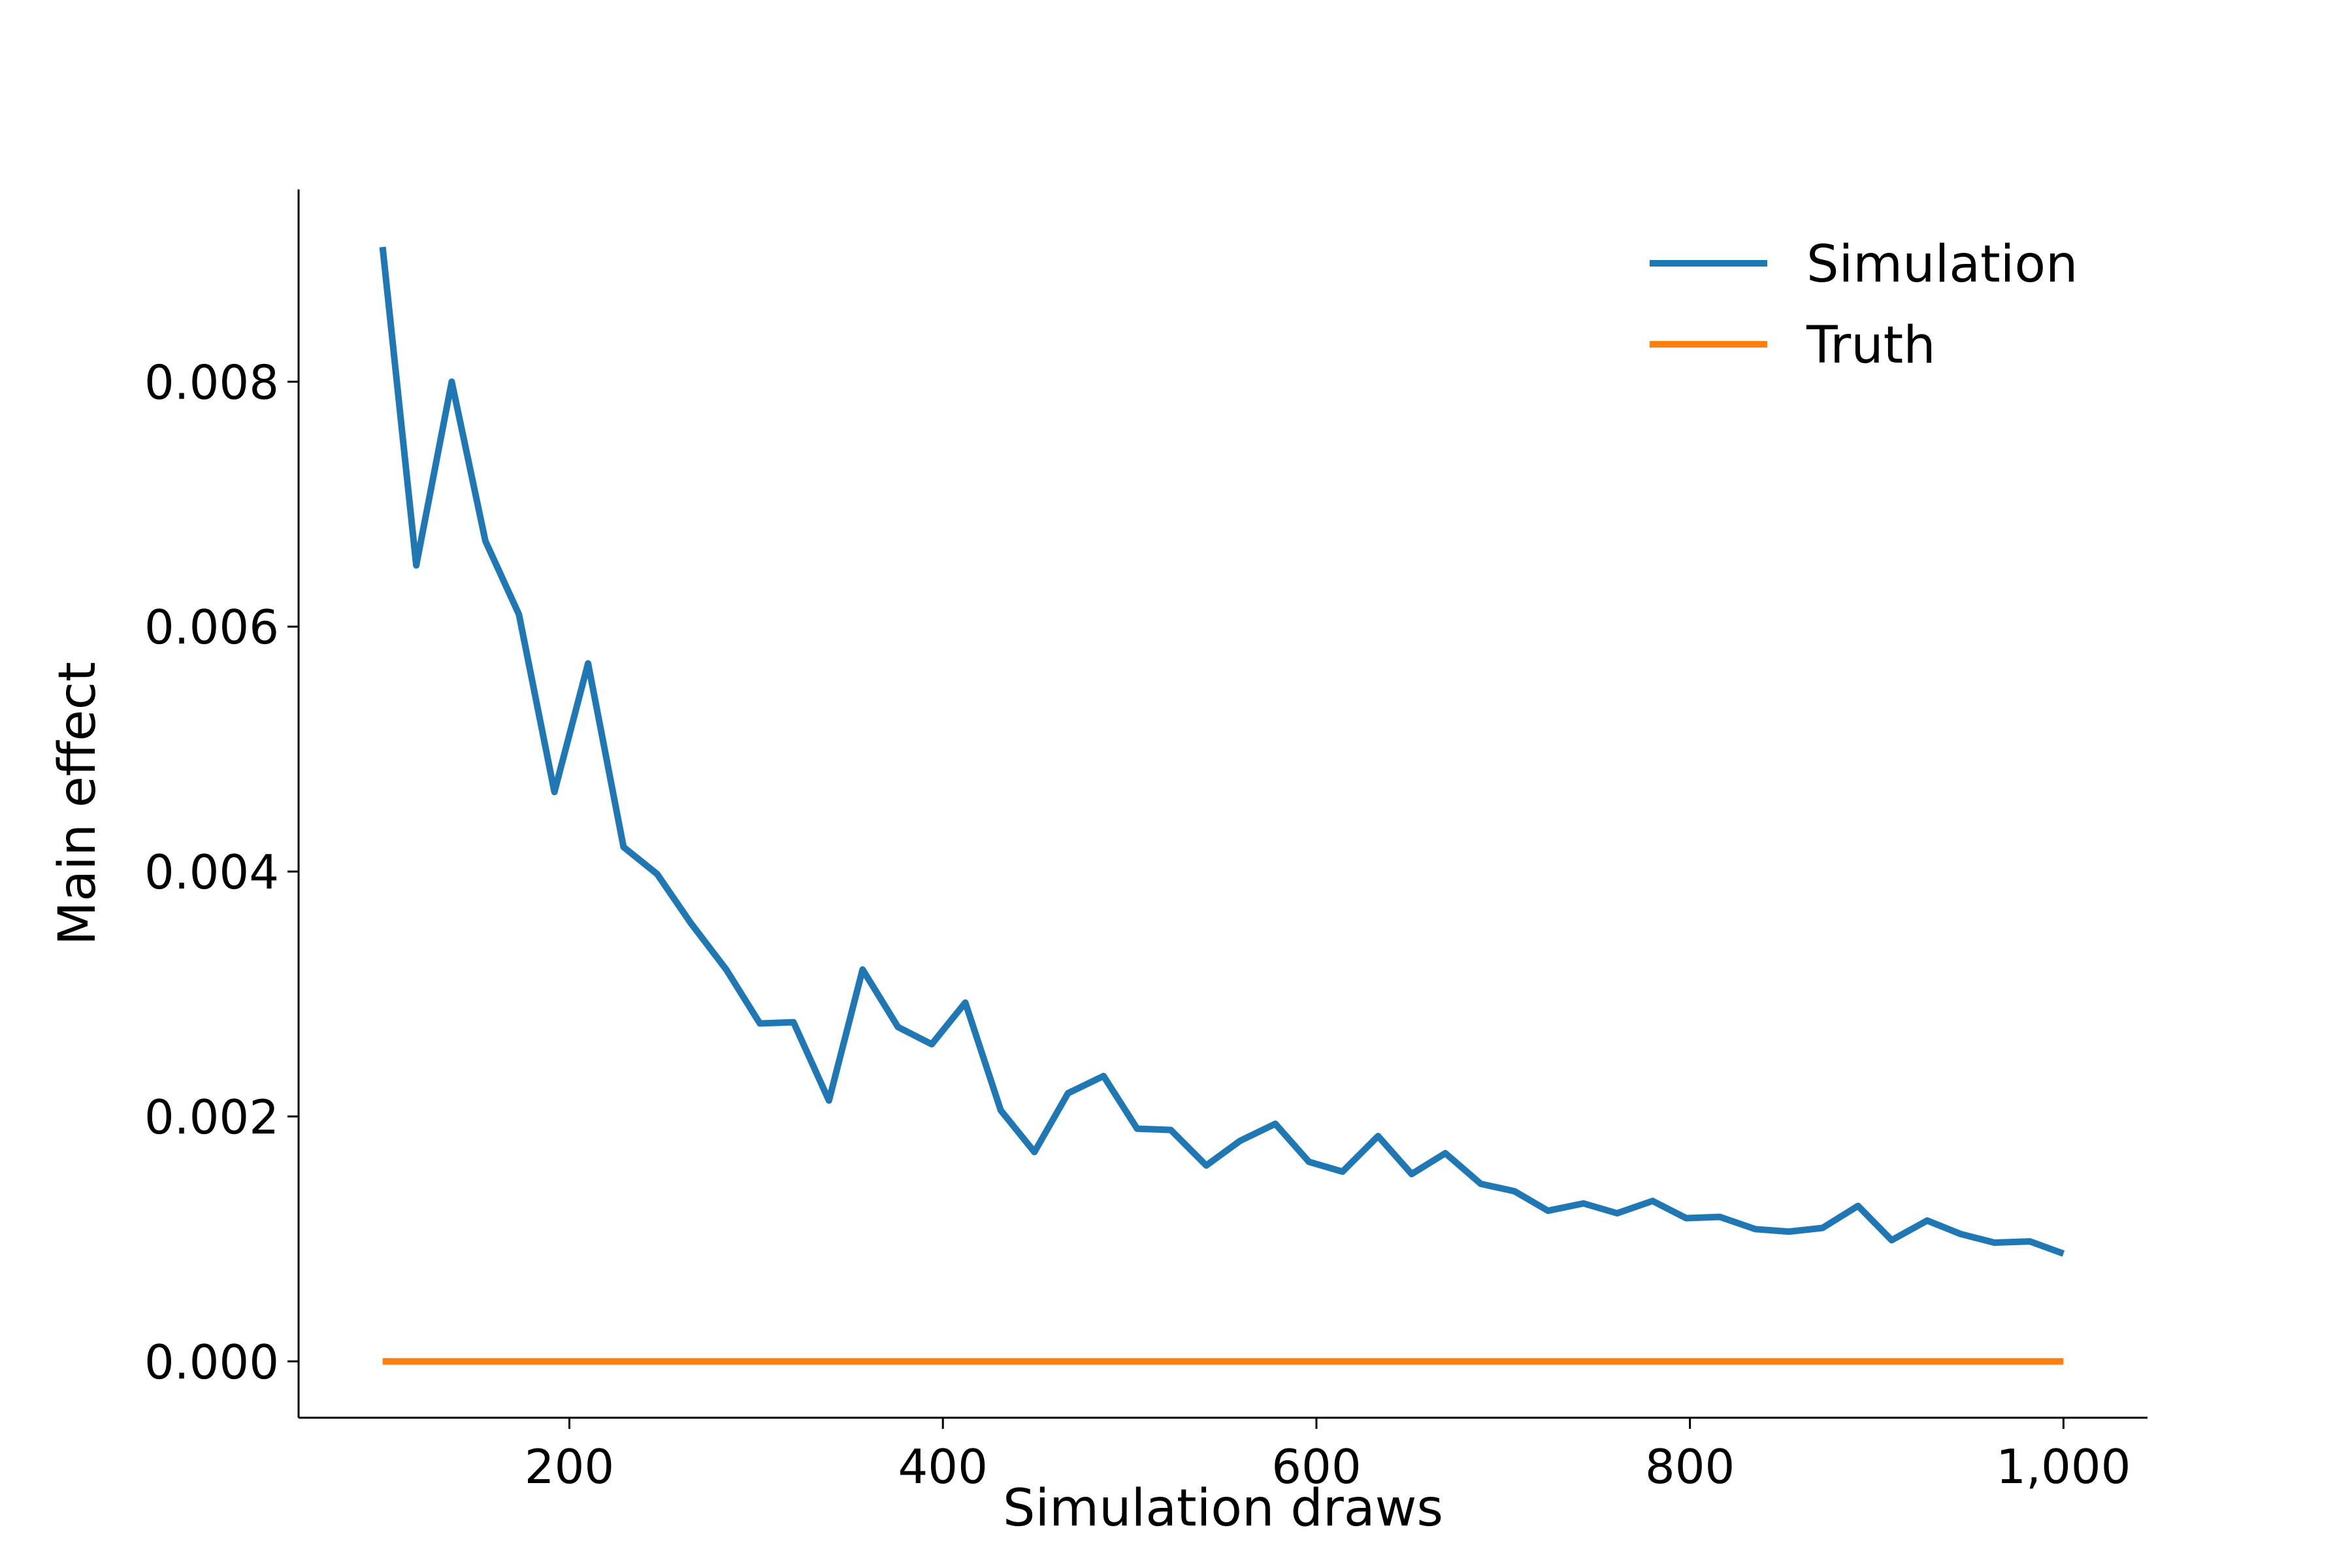  Describe the element at coordinates (77, 803) in the screenshot. I see `y-axis-label: Main effect` at that location.